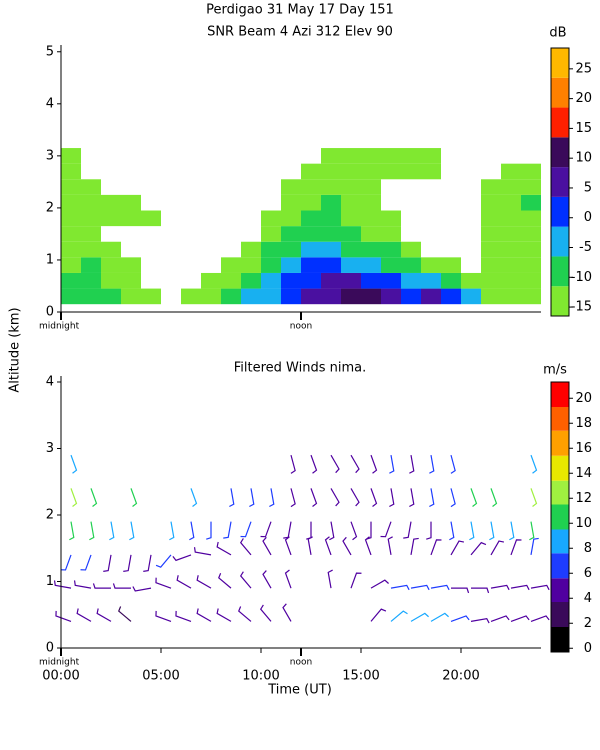 The height and width of the screenshot is (750, 600). Describe the element at coordinates (588, 217) in the screenshot. I see `colorbar-tick-label: 0` at that location.